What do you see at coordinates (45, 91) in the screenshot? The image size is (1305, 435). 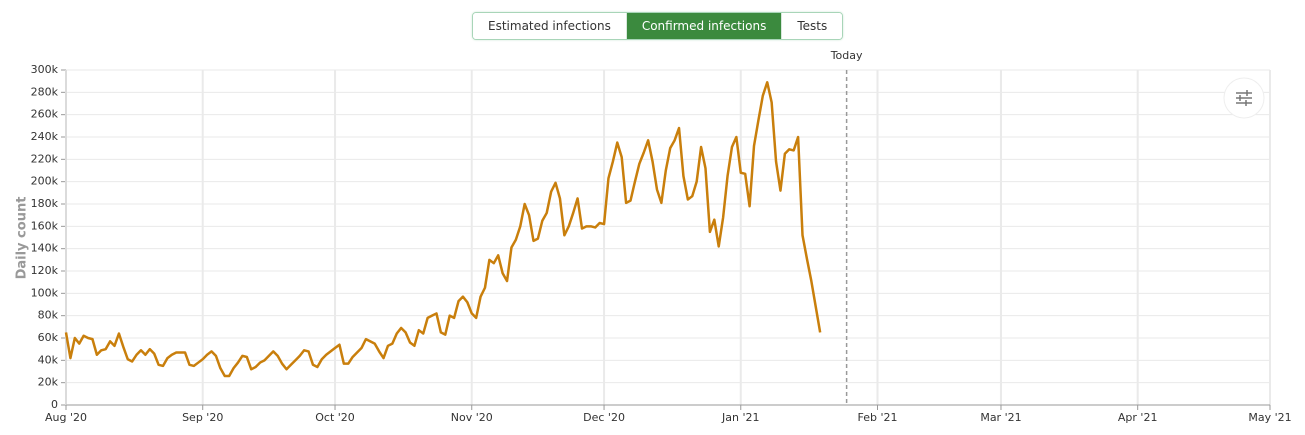 I see `y-tick-label: 280k` at bounding box center [45, 91].